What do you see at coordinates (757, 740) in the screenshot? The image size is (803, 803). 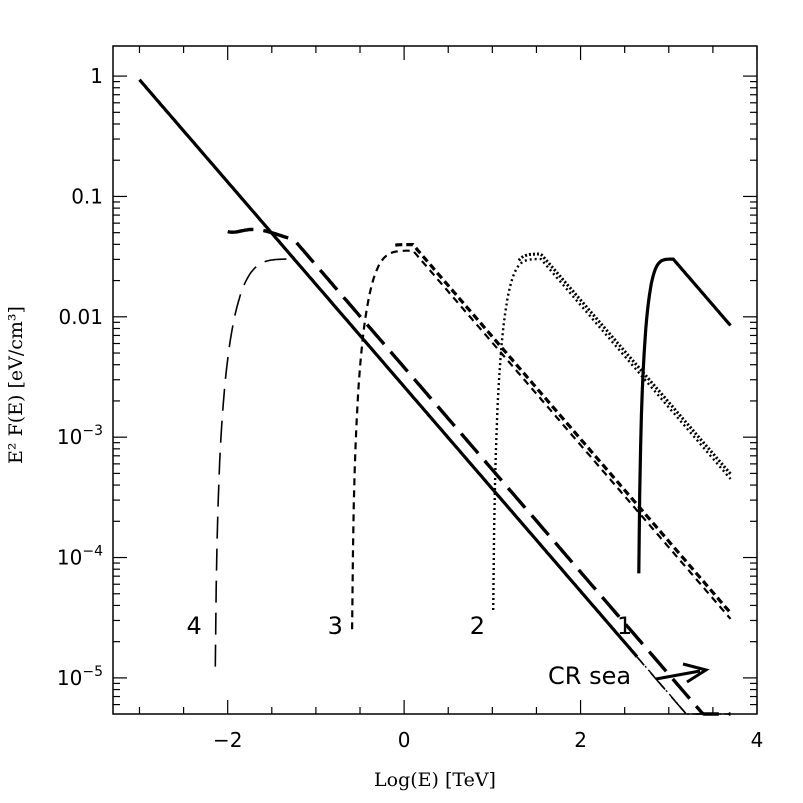 I see `x-tick-label: 4` at bounding box center [757, 740].